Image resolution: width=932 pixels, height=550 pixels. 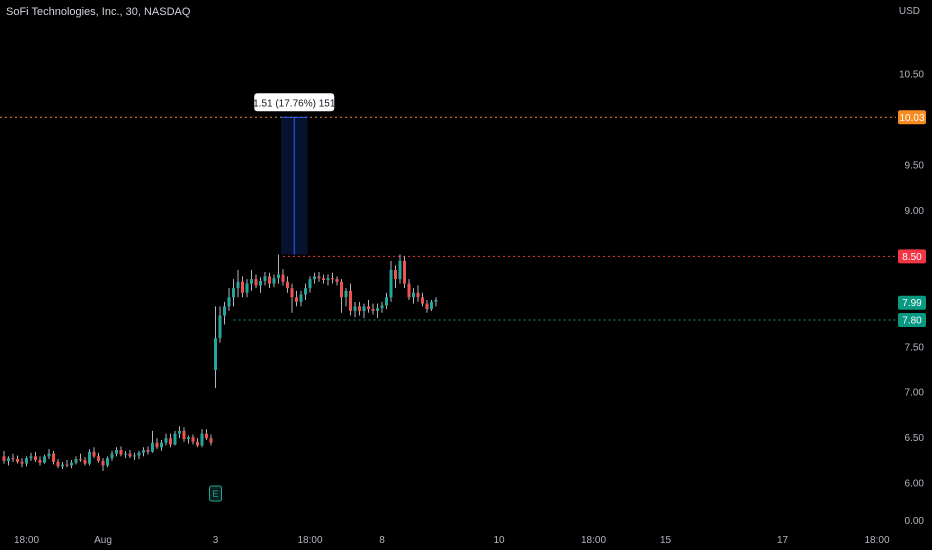 I want to click on resistance-high-badge: 10.03, so click(x=912, y=117).